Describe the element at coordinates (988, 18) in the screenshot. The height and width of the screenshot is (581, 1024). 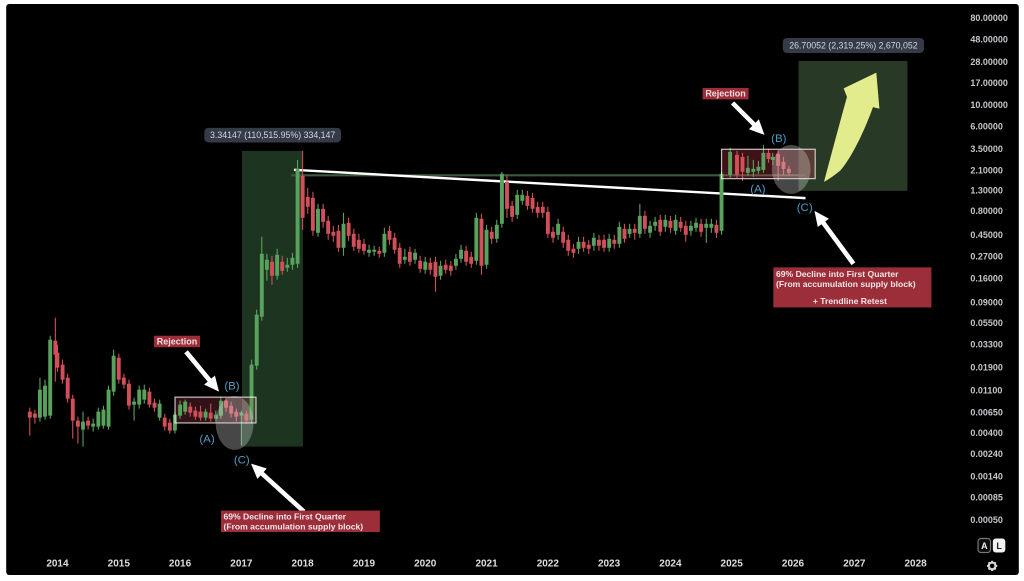
I see `svg-text: 80.00000` at that location.